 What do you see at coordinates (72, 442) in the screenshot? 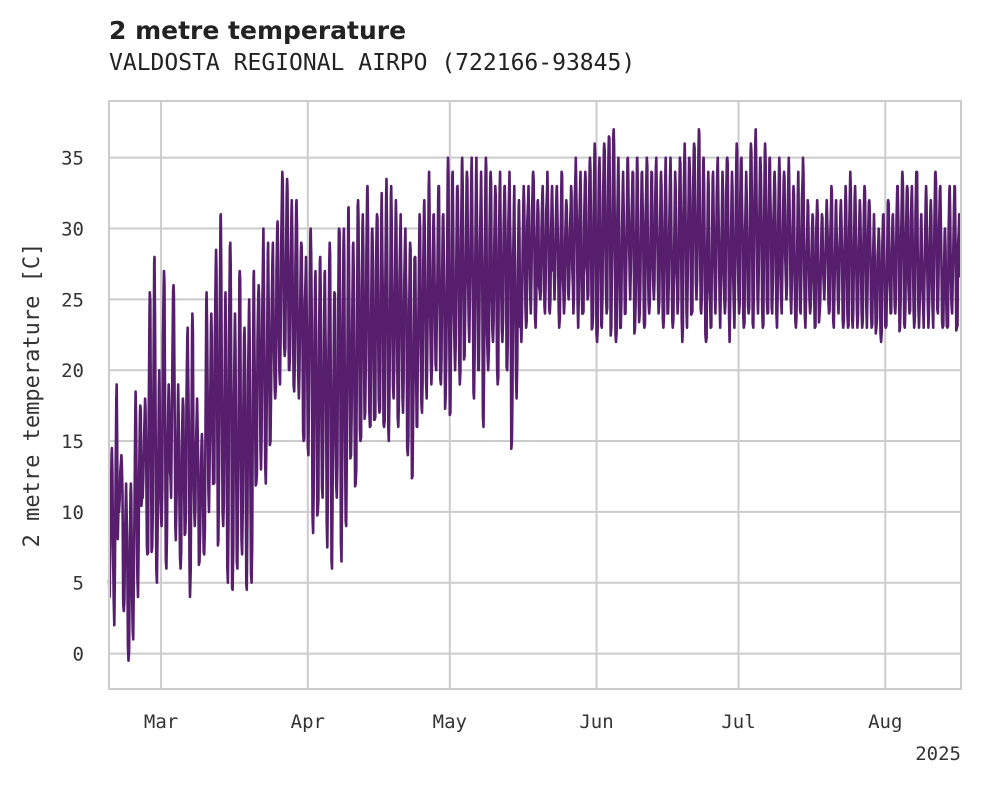
I see `y-tick-label: 15` at bounding box center [72, 442].